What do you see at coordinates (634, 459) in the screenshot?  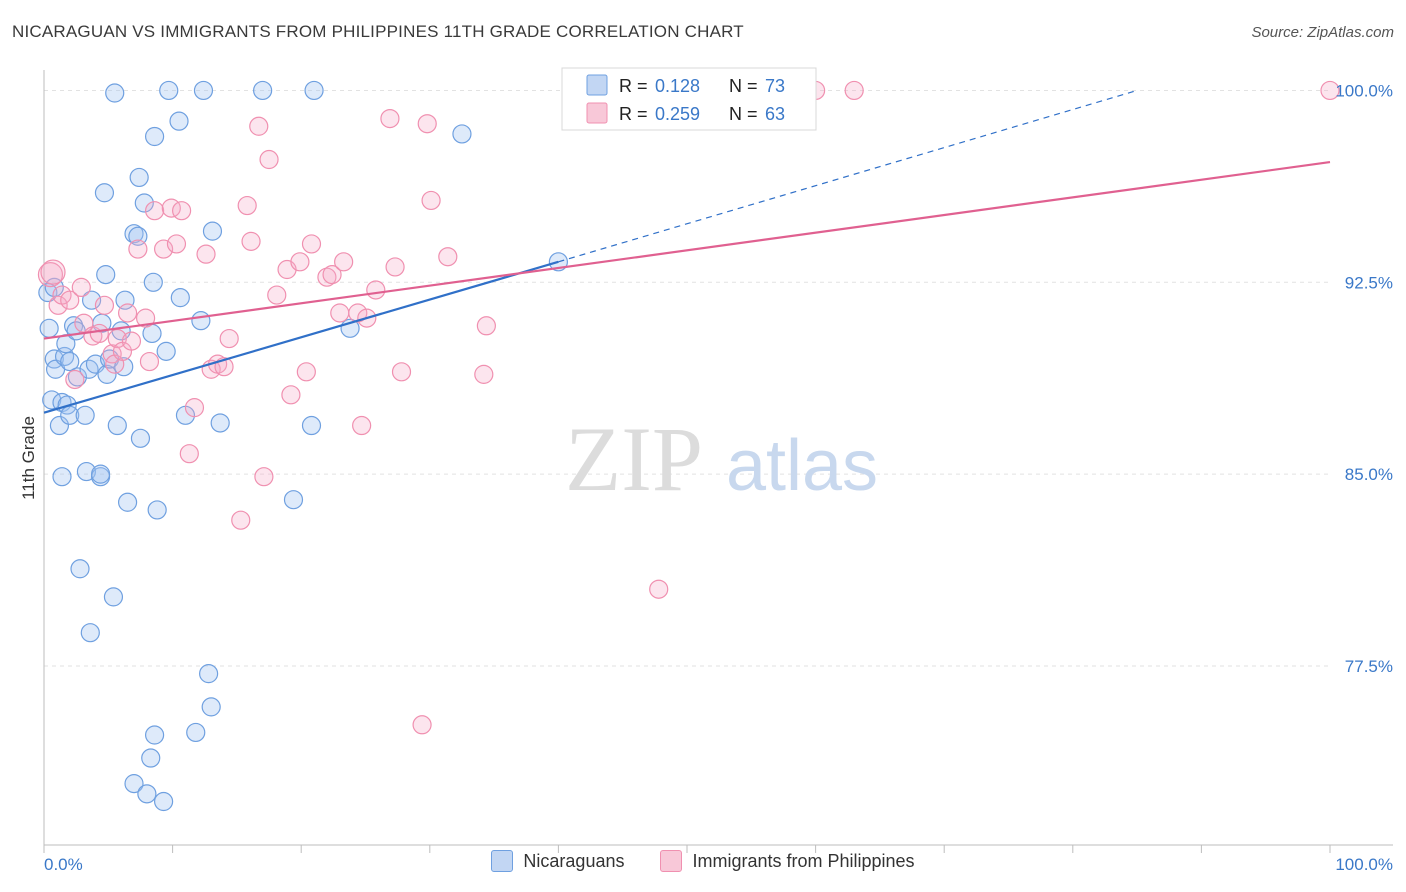 I see `watermark-zip: ZIP` at bounding box center [634, 459].